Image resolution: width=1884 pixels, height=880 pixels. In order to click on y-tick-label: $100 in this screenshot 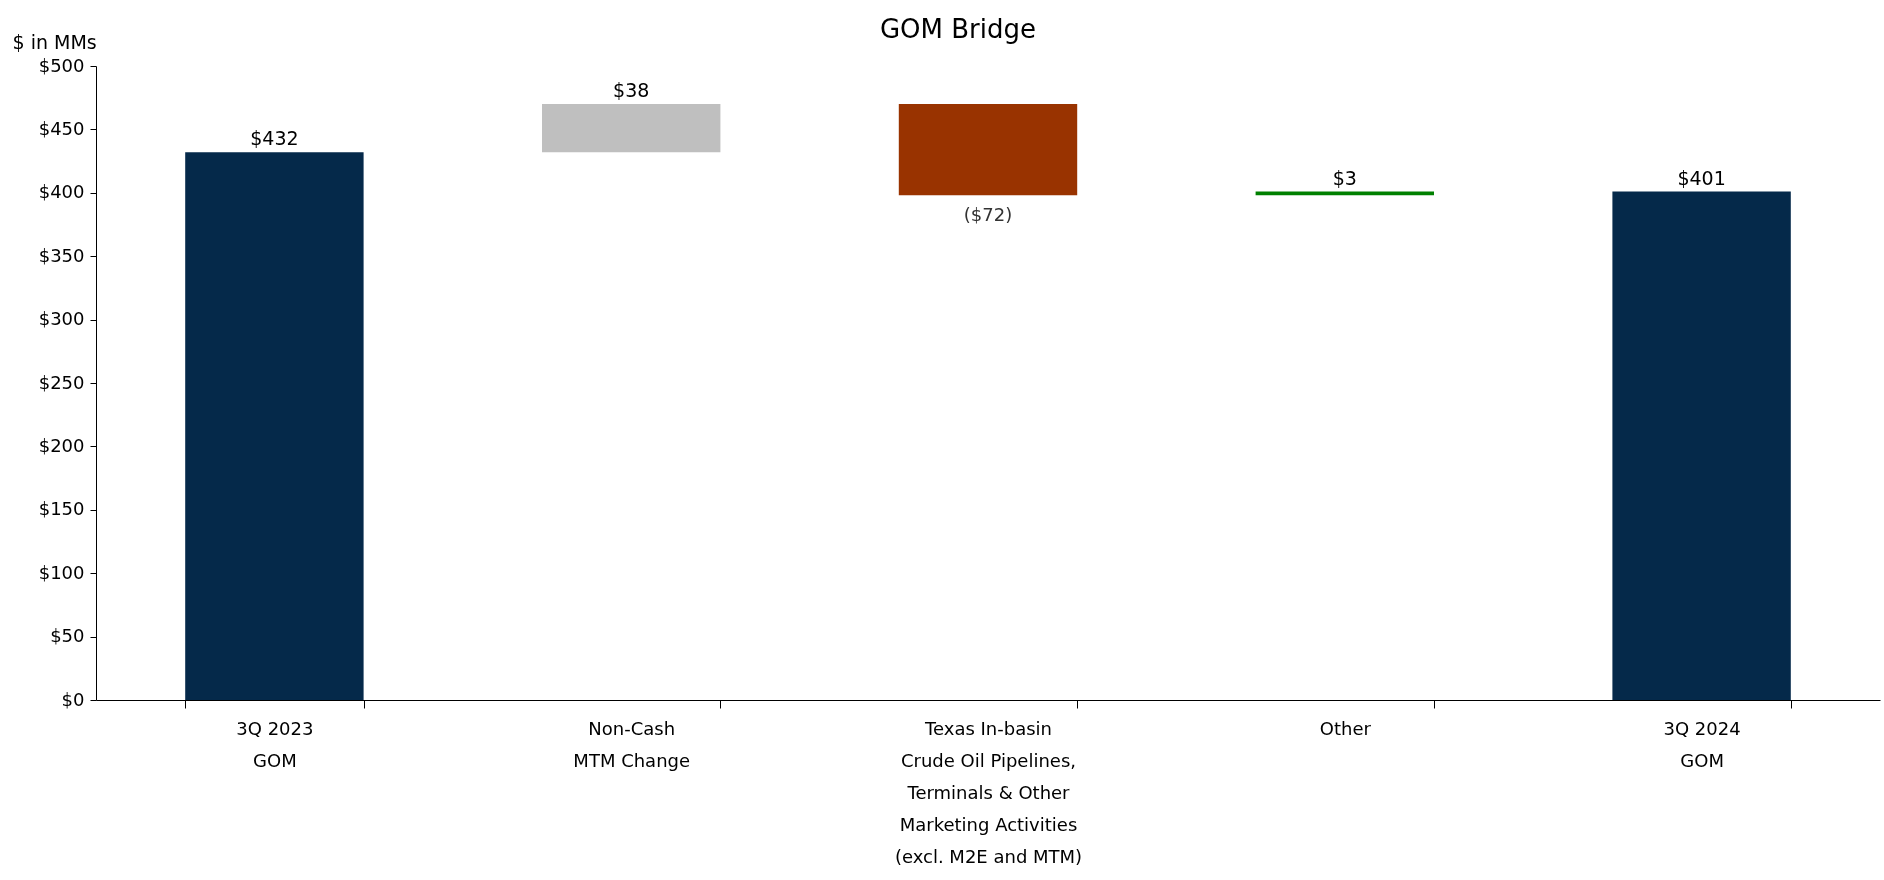, I will do `click(61, 572)`.